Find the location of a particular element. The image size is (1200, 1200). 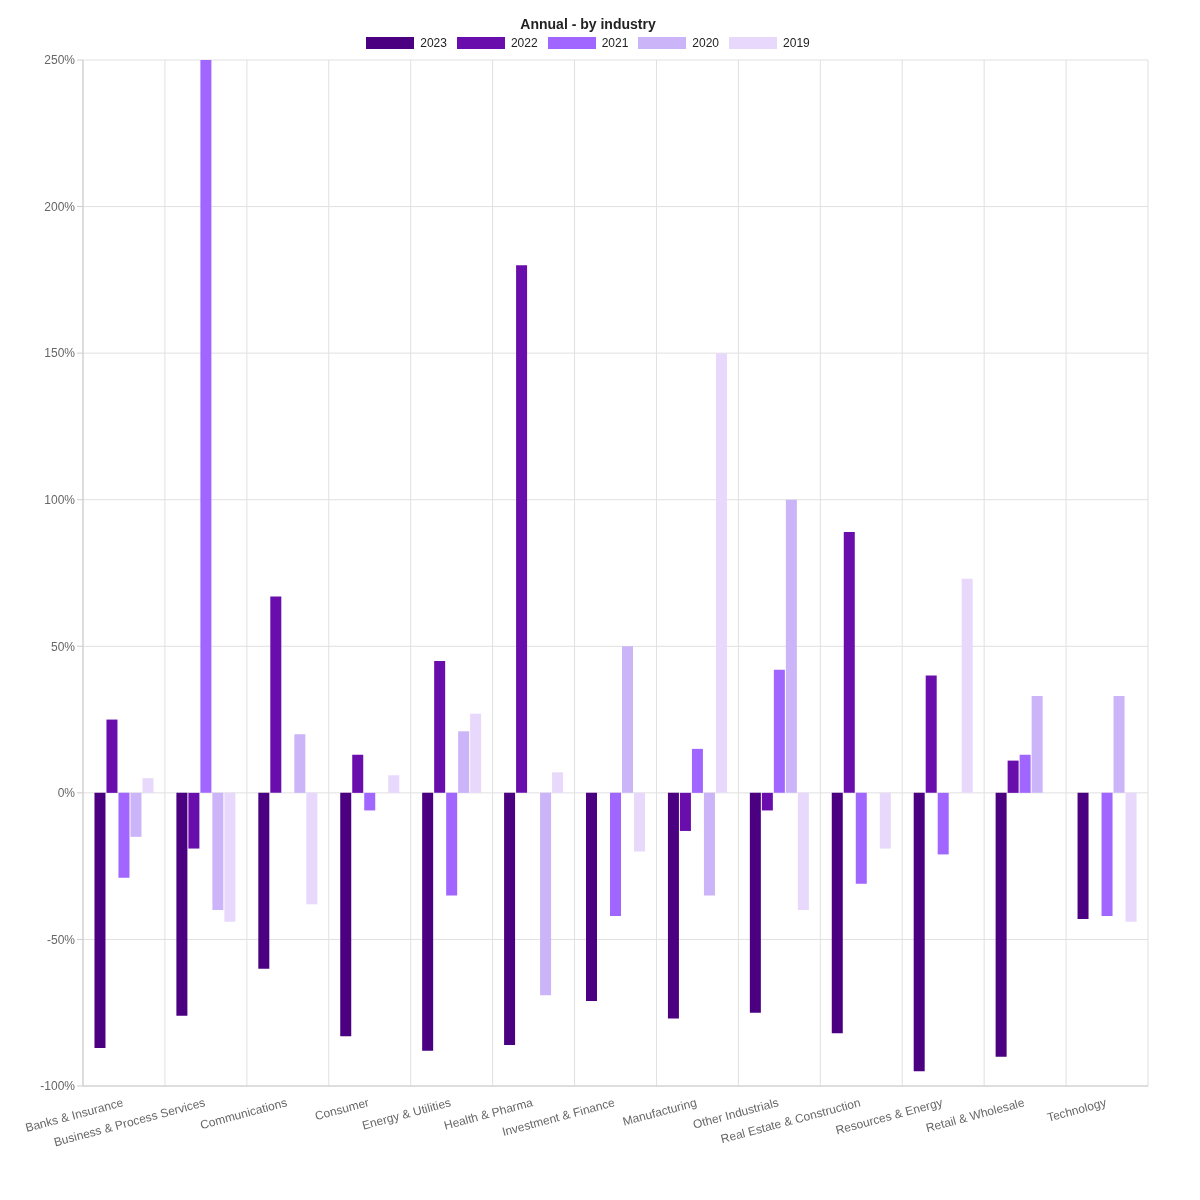

legend-label: 2022 is located at coordinates (523, 43).